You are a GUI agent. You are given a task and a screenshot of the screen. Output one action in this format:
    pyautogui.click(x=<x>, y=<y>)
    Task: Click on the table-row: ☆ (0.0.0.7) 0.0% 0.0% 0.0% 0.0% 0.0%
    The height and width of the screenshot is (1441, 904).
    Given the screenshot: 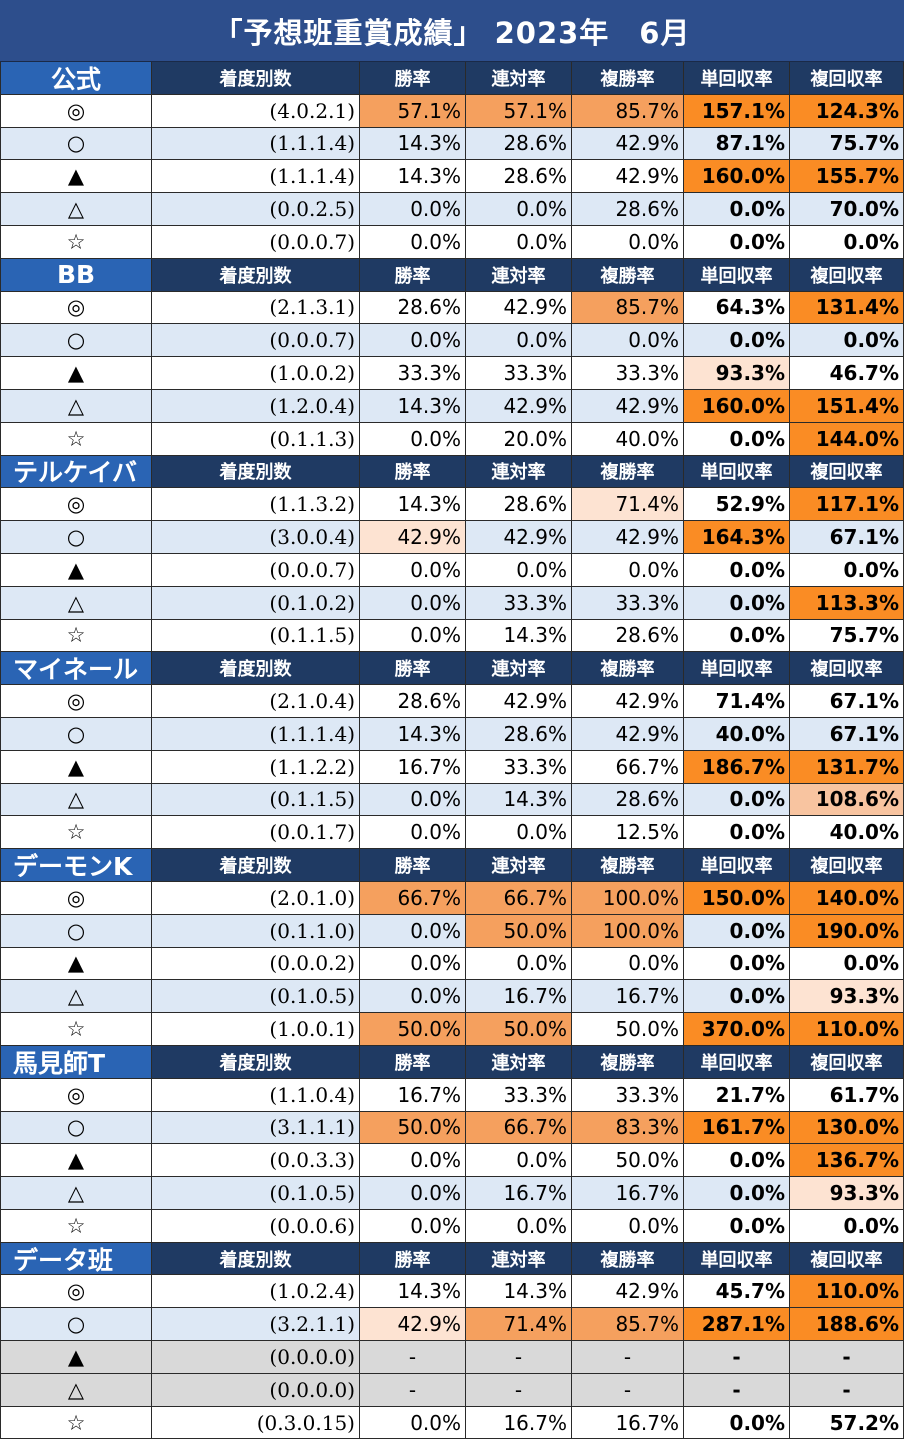 What is the action you would take?
    pyautogui.click(x=452, y=242)
    